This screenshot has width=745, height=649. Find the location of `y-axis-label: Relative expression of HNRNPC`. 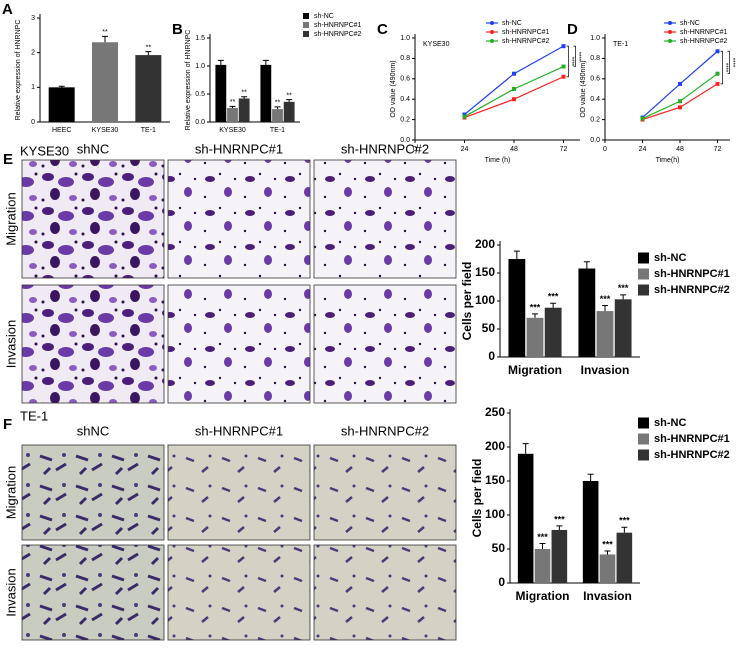

y-axis-label: Relative expression of HNRNPC is located at coordinates (188, 80).